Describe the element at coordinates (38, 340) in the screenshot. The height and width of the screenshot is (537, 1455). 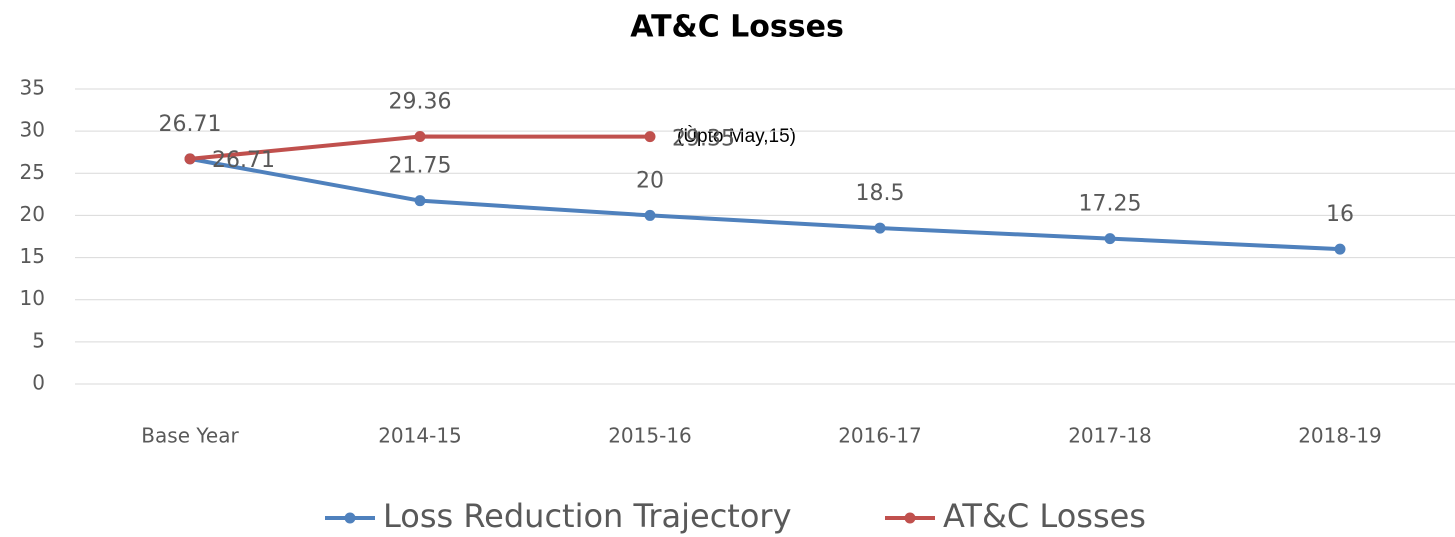
I see `y-tick-label: 5` at that location.